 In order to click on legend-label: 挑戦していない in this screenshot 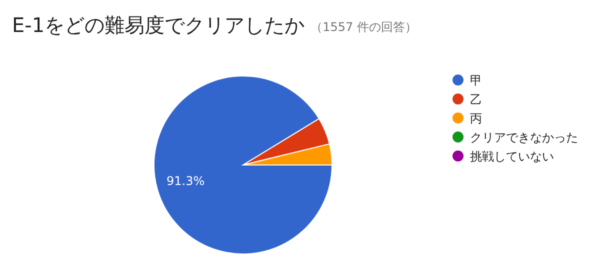, I will do `click(512, 157)`.